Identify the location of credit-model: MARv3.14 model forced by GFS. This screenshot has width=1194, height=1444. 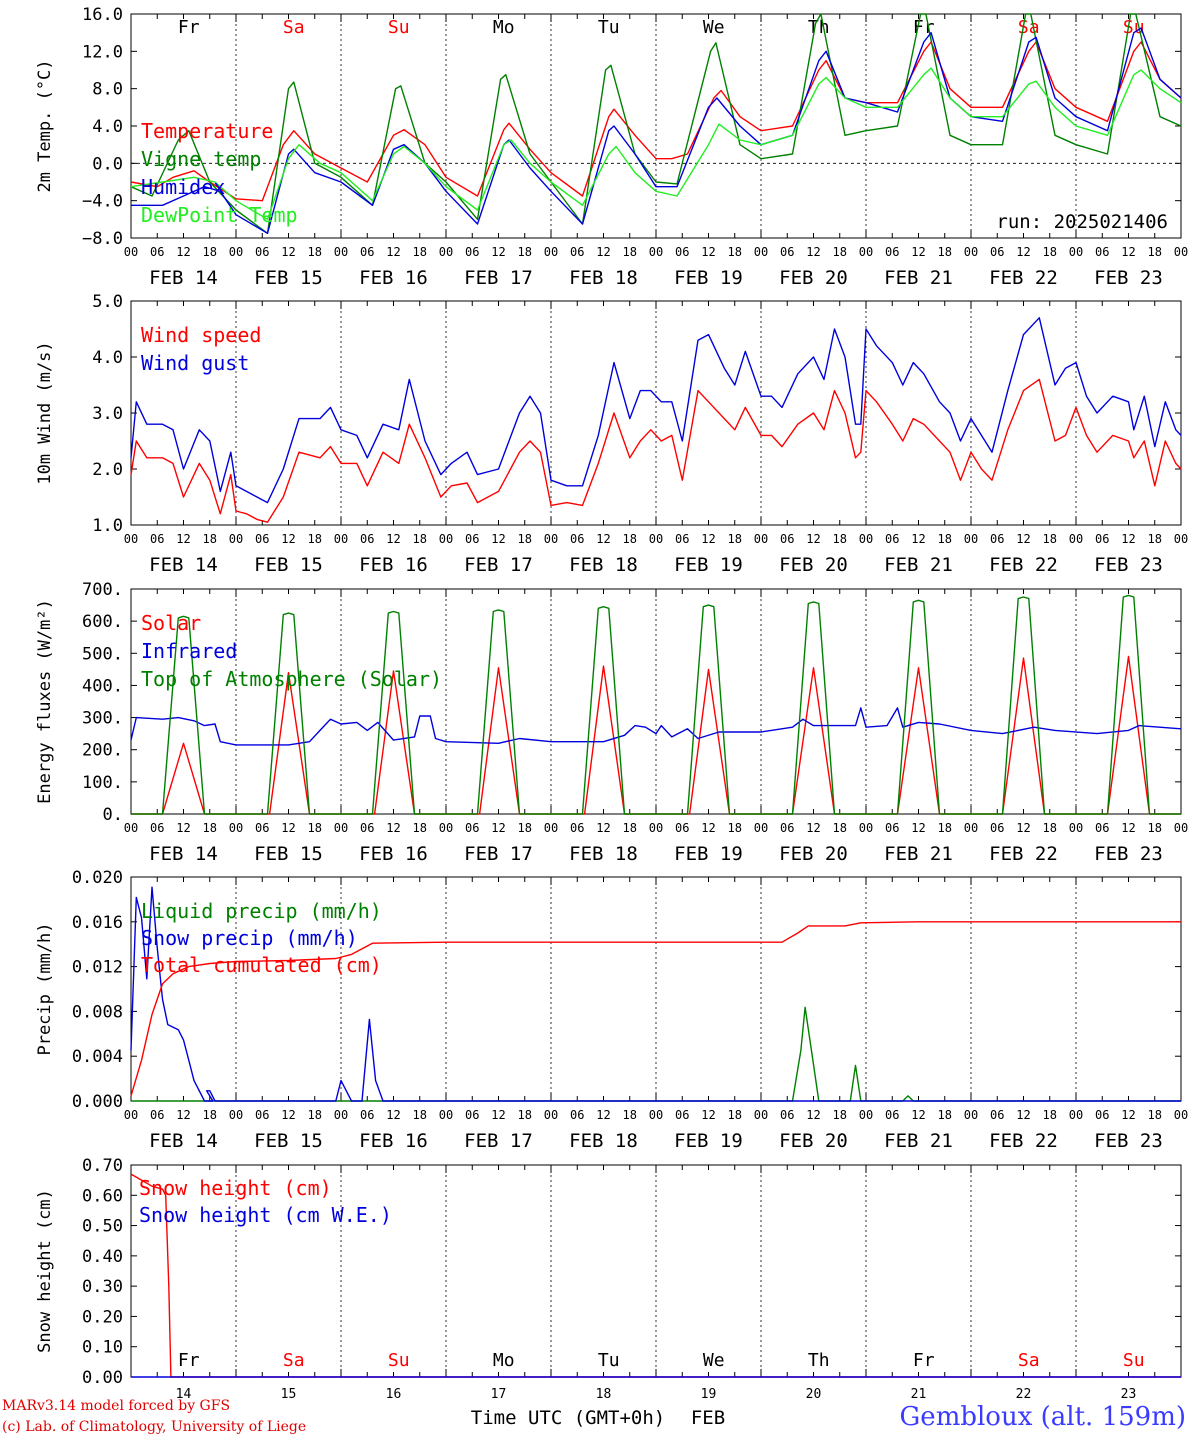
(116, 1406).